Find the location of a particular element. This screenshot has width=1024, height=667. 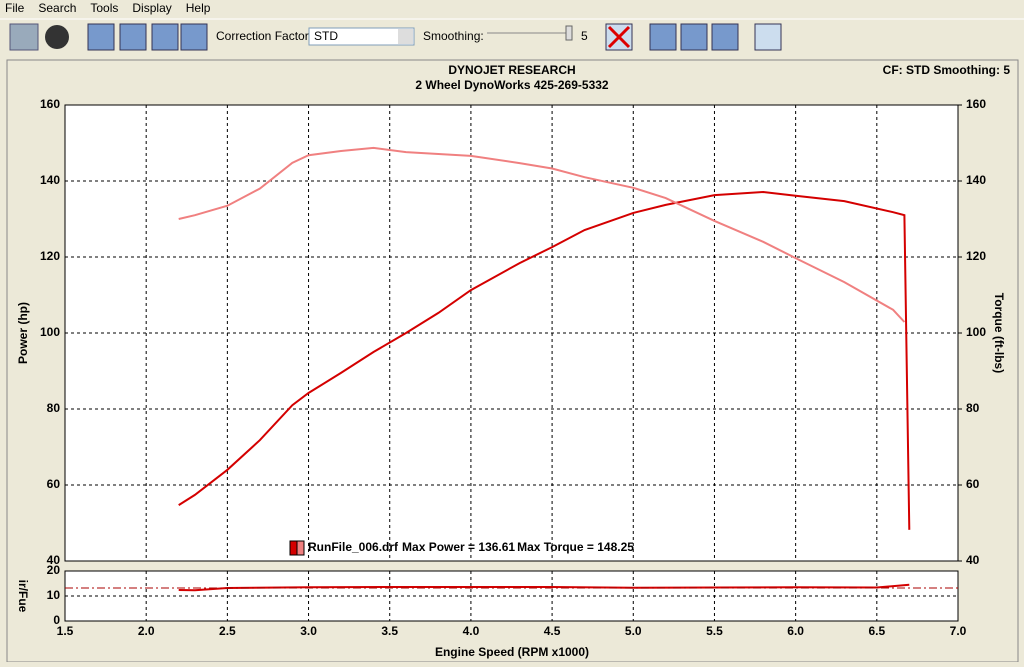

y-tick-label: 60 is located at coordinates (54, 484).